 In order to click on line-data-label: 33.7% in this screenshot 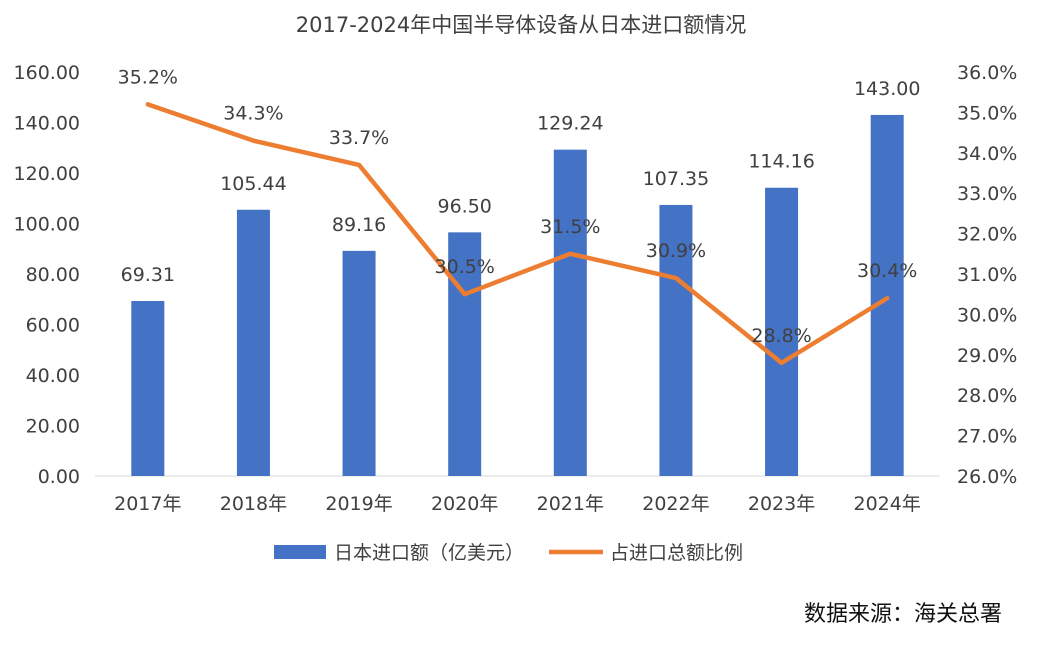, I will do `click(359, 138)`.